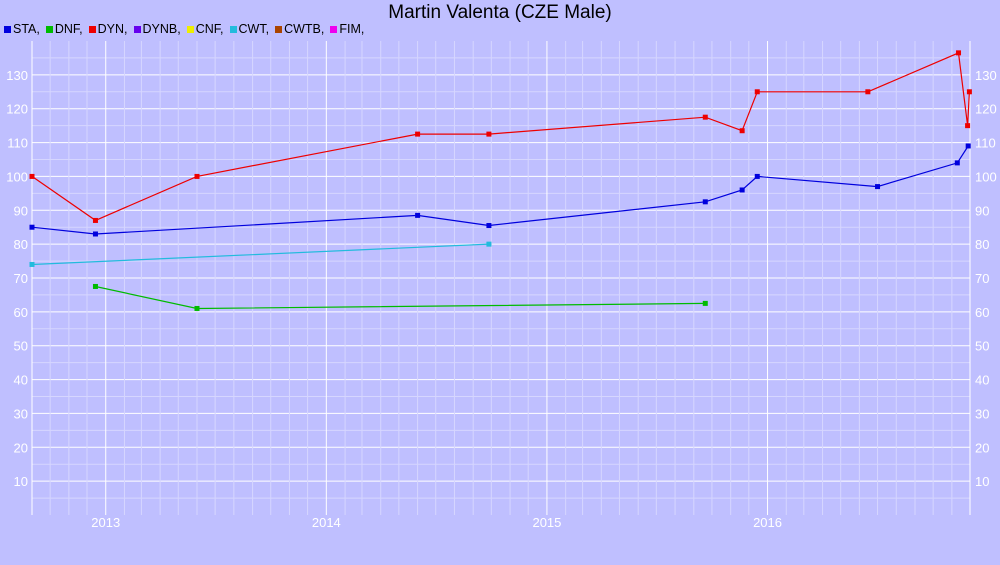 The height and width of the screenshot is (565, 1000). Describe the element at coordinates (500, 12) in the screenshot. I see `chart-title: Martin Valenta (CZE Male)` at that location.